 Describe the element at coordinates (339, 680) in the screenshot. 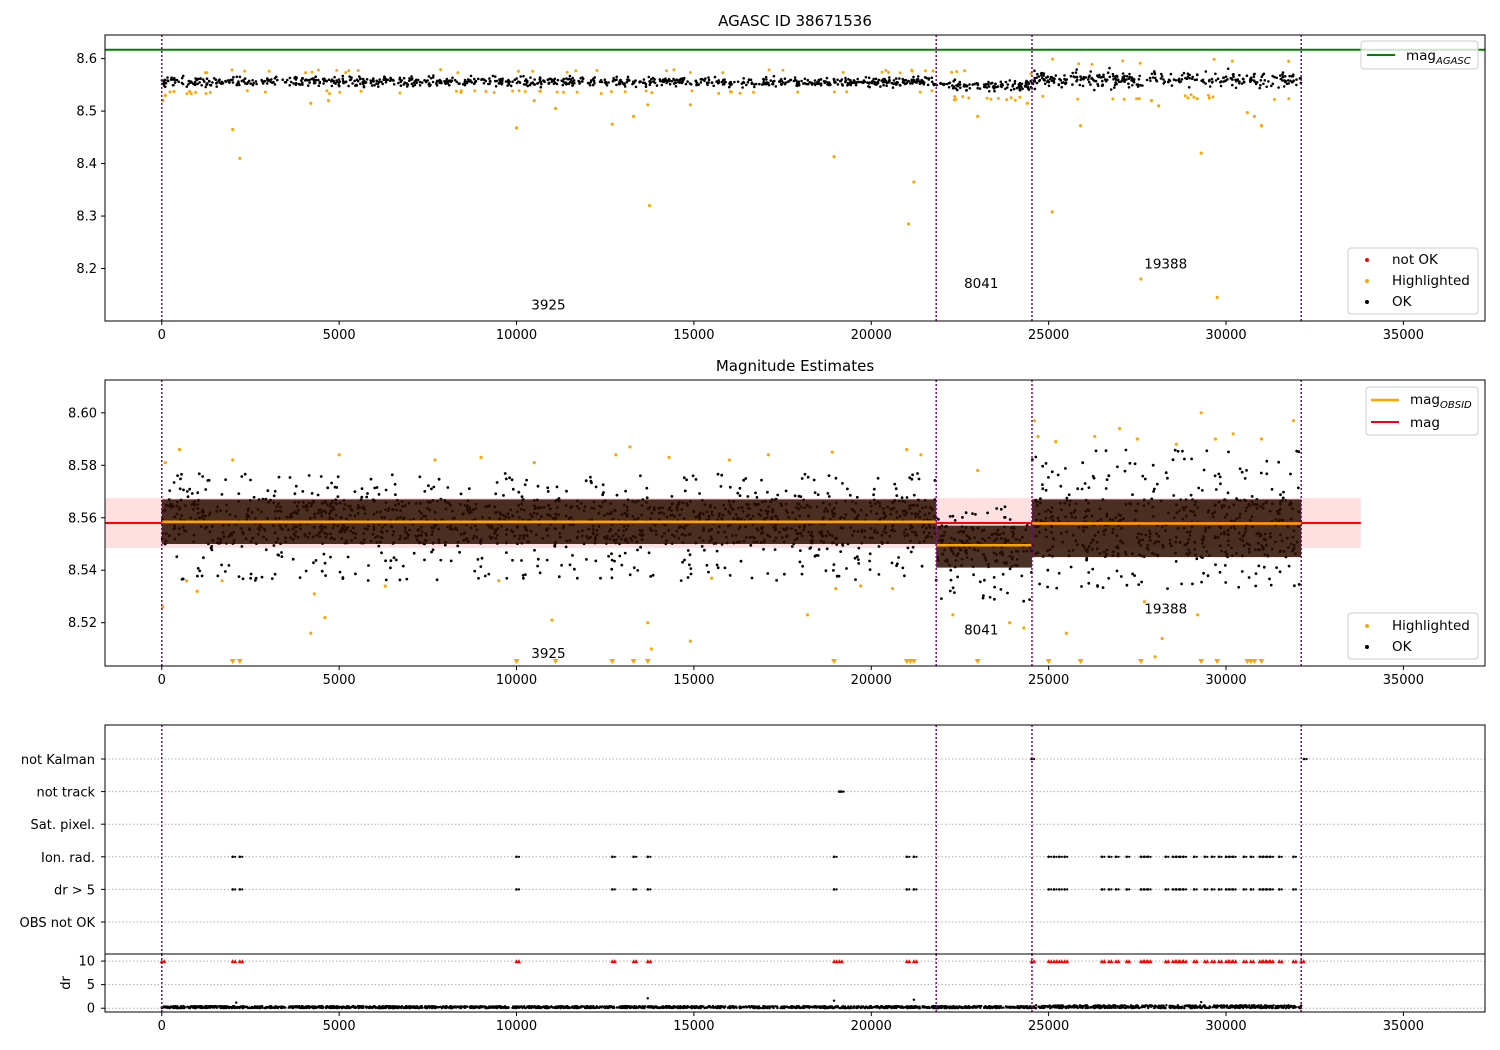

I see `mid-xtick-label: 5000` at that location.